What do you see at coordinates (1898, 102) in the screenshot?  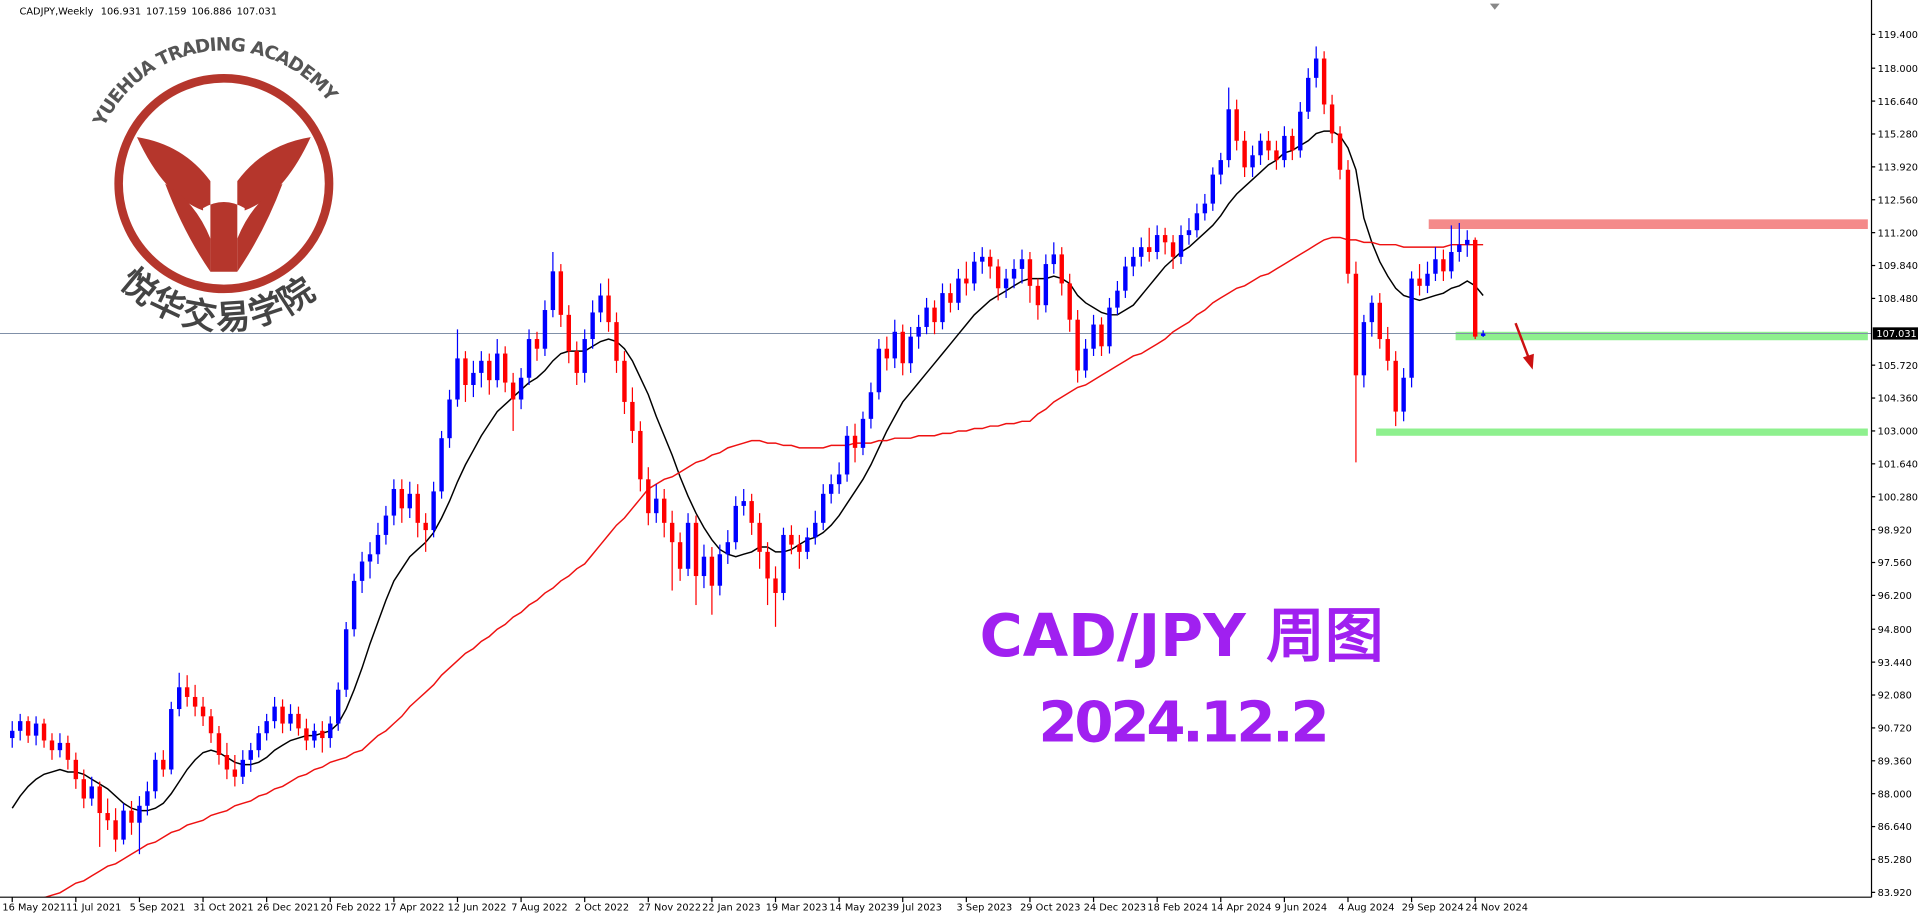 I see `y-tick-label: 116.640` at bounding box center [1898, 102].